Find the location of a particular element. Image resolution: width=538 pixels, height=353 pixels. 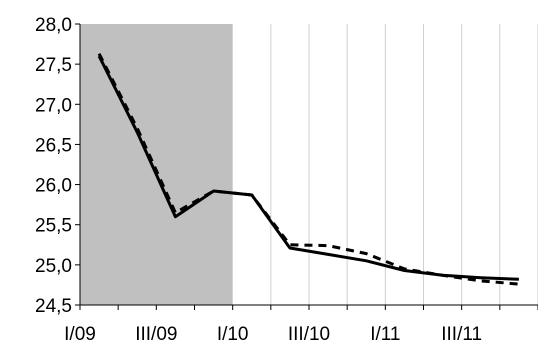

y-tick-label: 26,0 is located at coordinates (53, 186).